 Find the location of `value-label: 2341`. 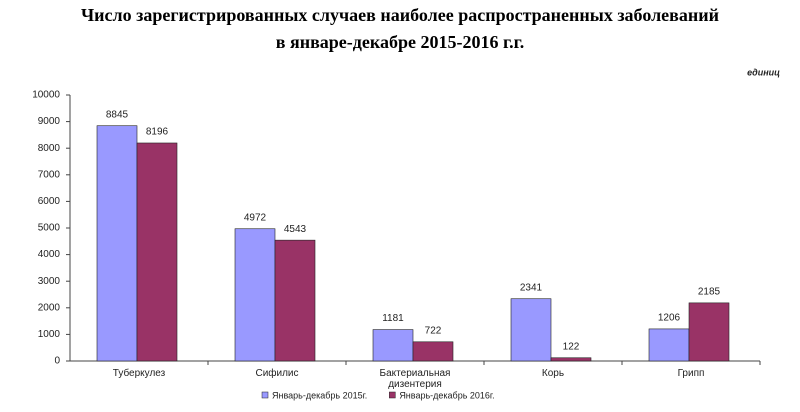

value-label: 2341 is located at coordinates (531, 287).